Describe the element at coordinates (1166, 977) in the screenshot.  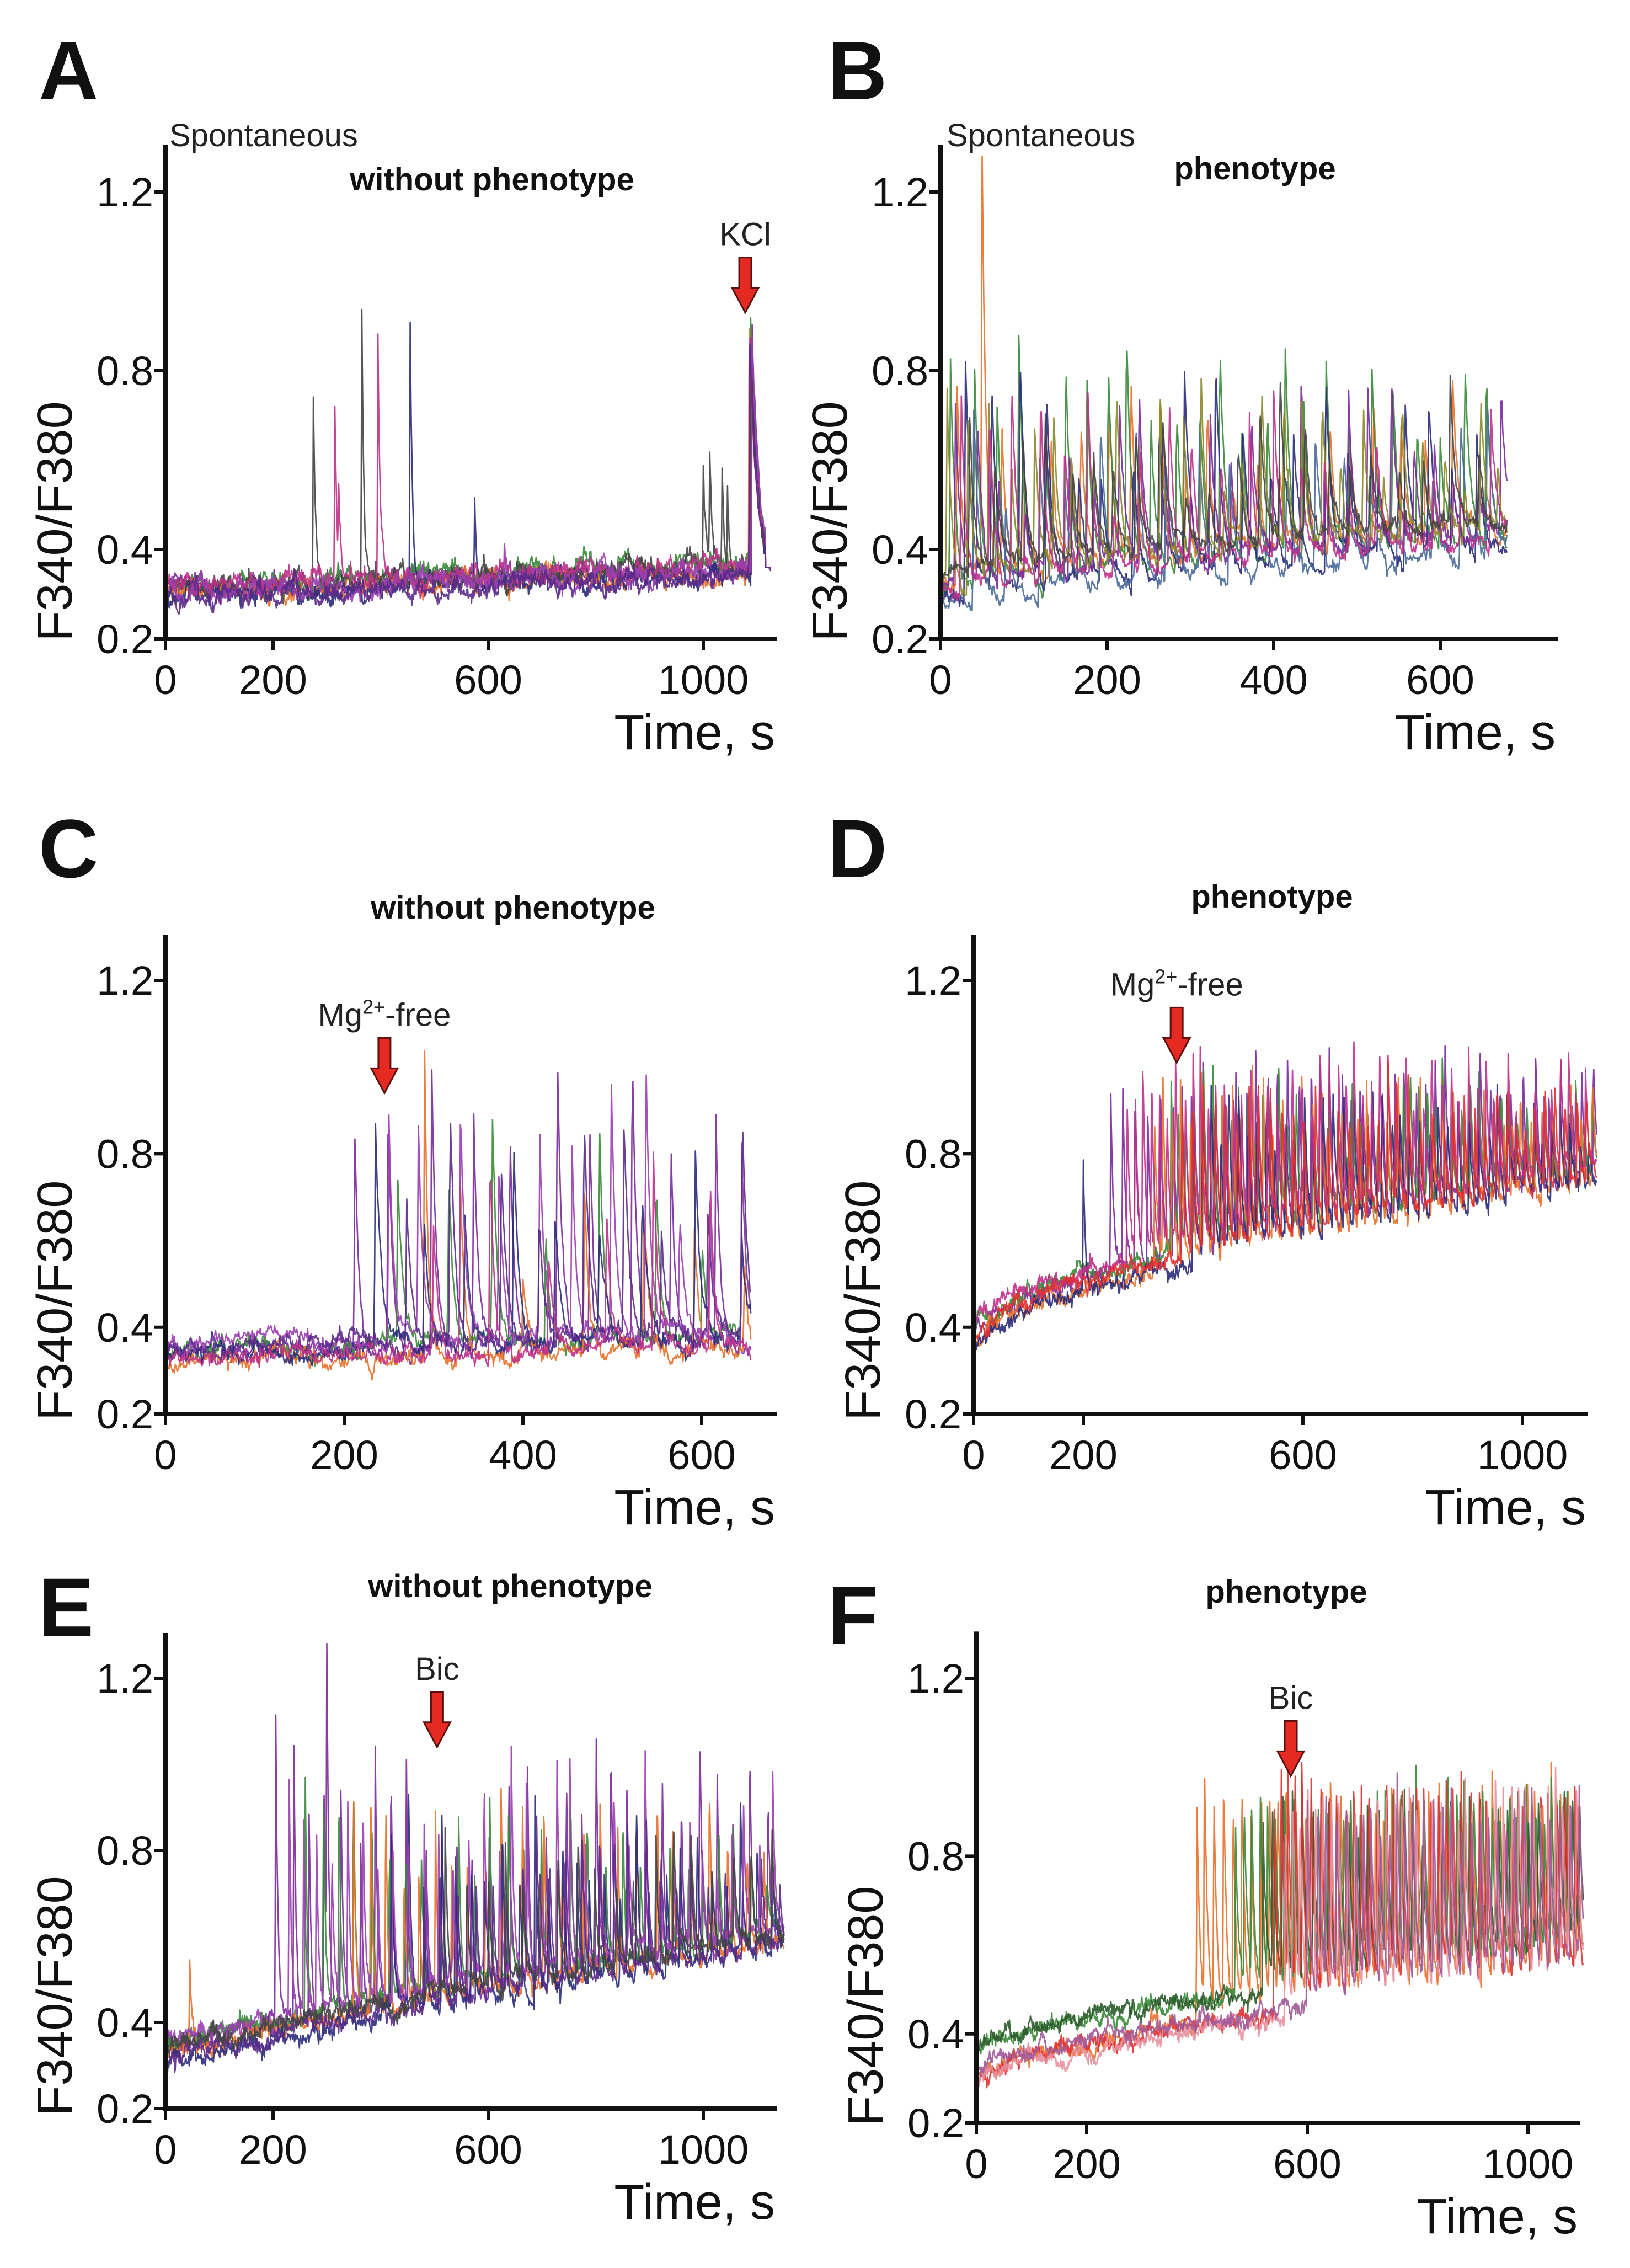
I see `annotation-superscript: 2+` at that location.